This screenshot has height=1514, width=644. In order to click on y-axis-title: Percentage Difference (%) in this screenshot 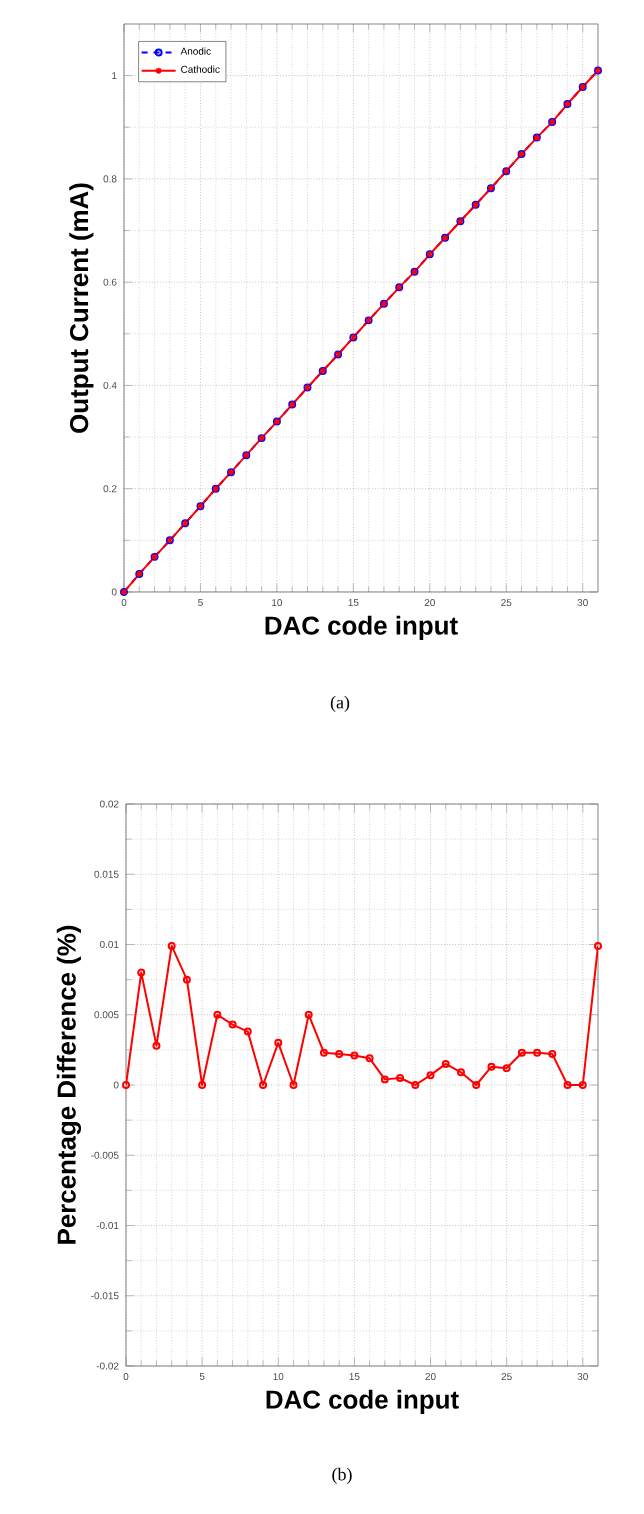, I will do `click(69, 1084)`.